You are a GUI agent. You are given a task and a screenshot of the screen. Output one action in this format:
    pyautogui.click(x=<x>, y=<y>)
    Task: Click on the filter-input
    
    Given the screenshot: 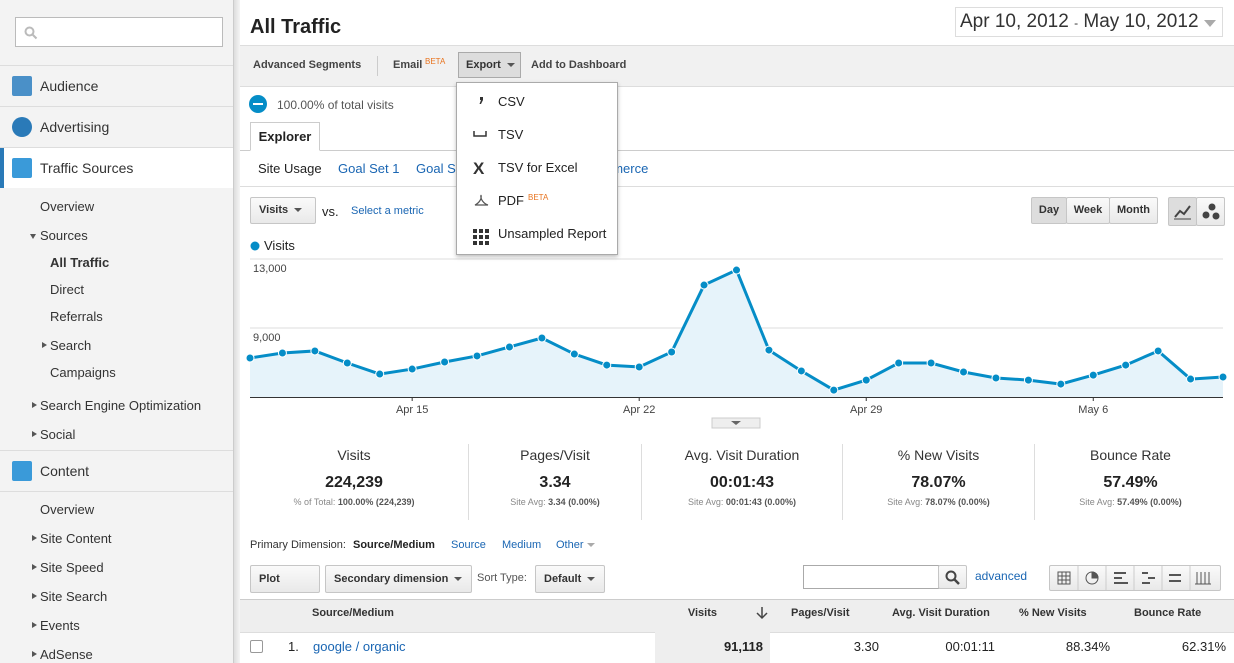 What is the action you would take?
    pyautogui.click(x=871, y=577)
    